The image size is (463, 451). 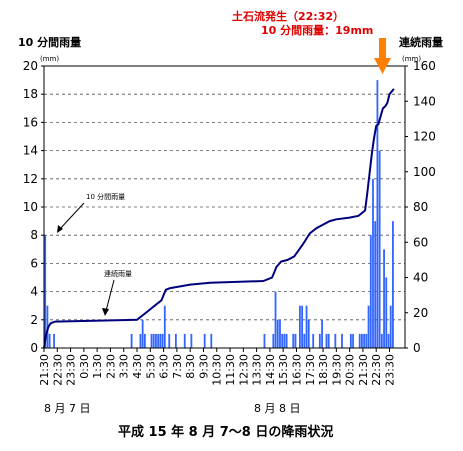 What do you see at coordinates (317, 30) in the screenshot?
I see `event-rainfall: 10 分間雨量：19mm` at bounding box center [317, 30].